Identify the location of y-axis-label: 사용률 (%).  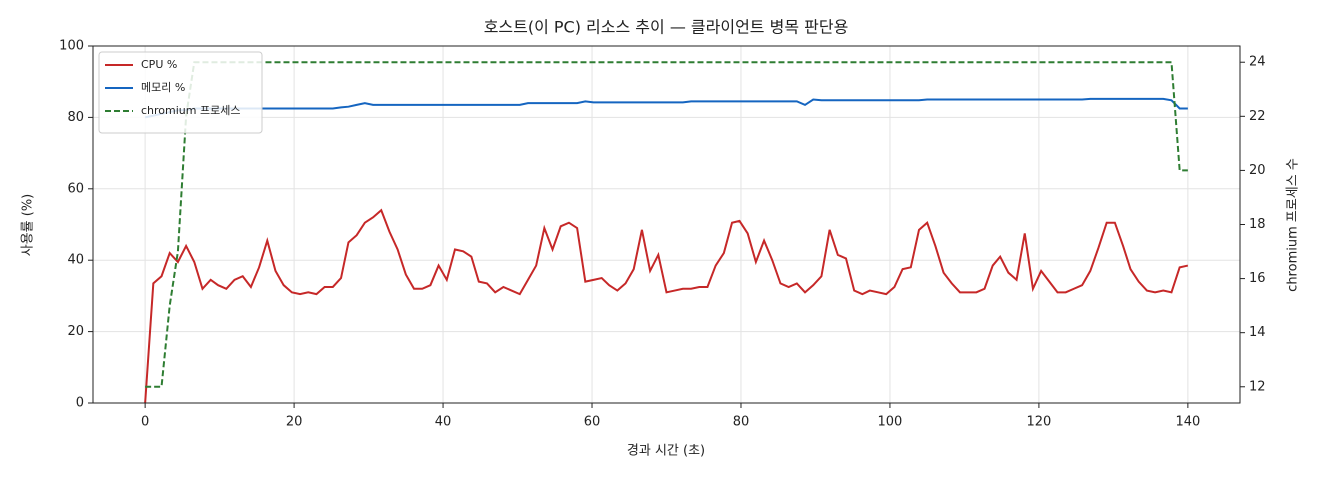
(28, 225).